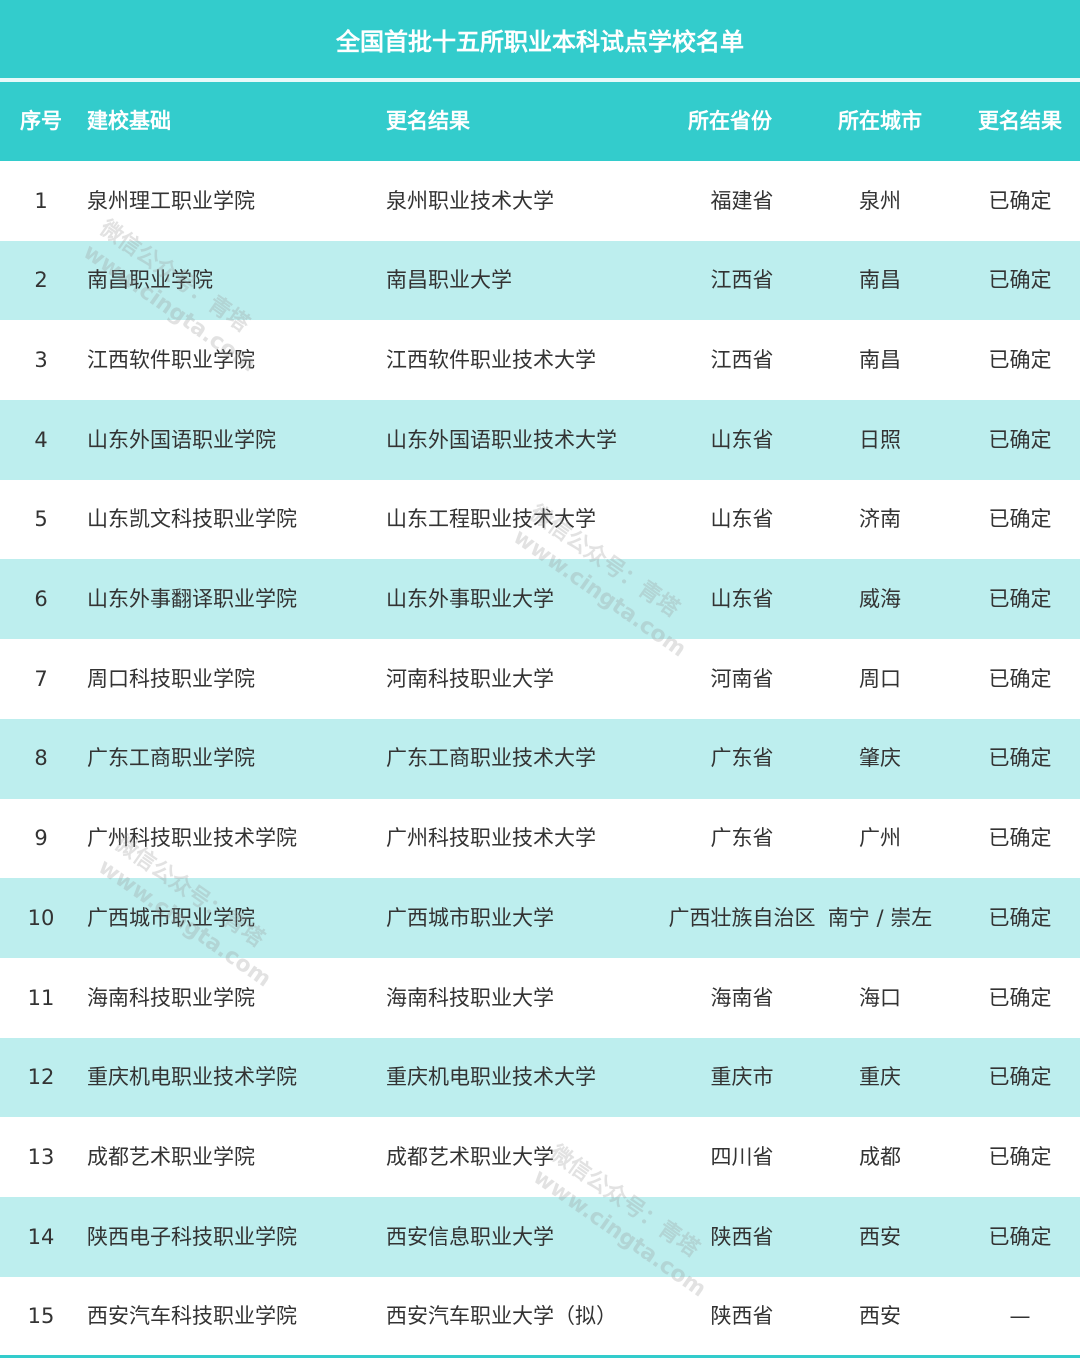 This screenshot has width=1080, height=1358. Describe the element at coordinates (192, 1316) in the screenshot. I see `row-base-school: 西安汽车科技职业学院` at that location.